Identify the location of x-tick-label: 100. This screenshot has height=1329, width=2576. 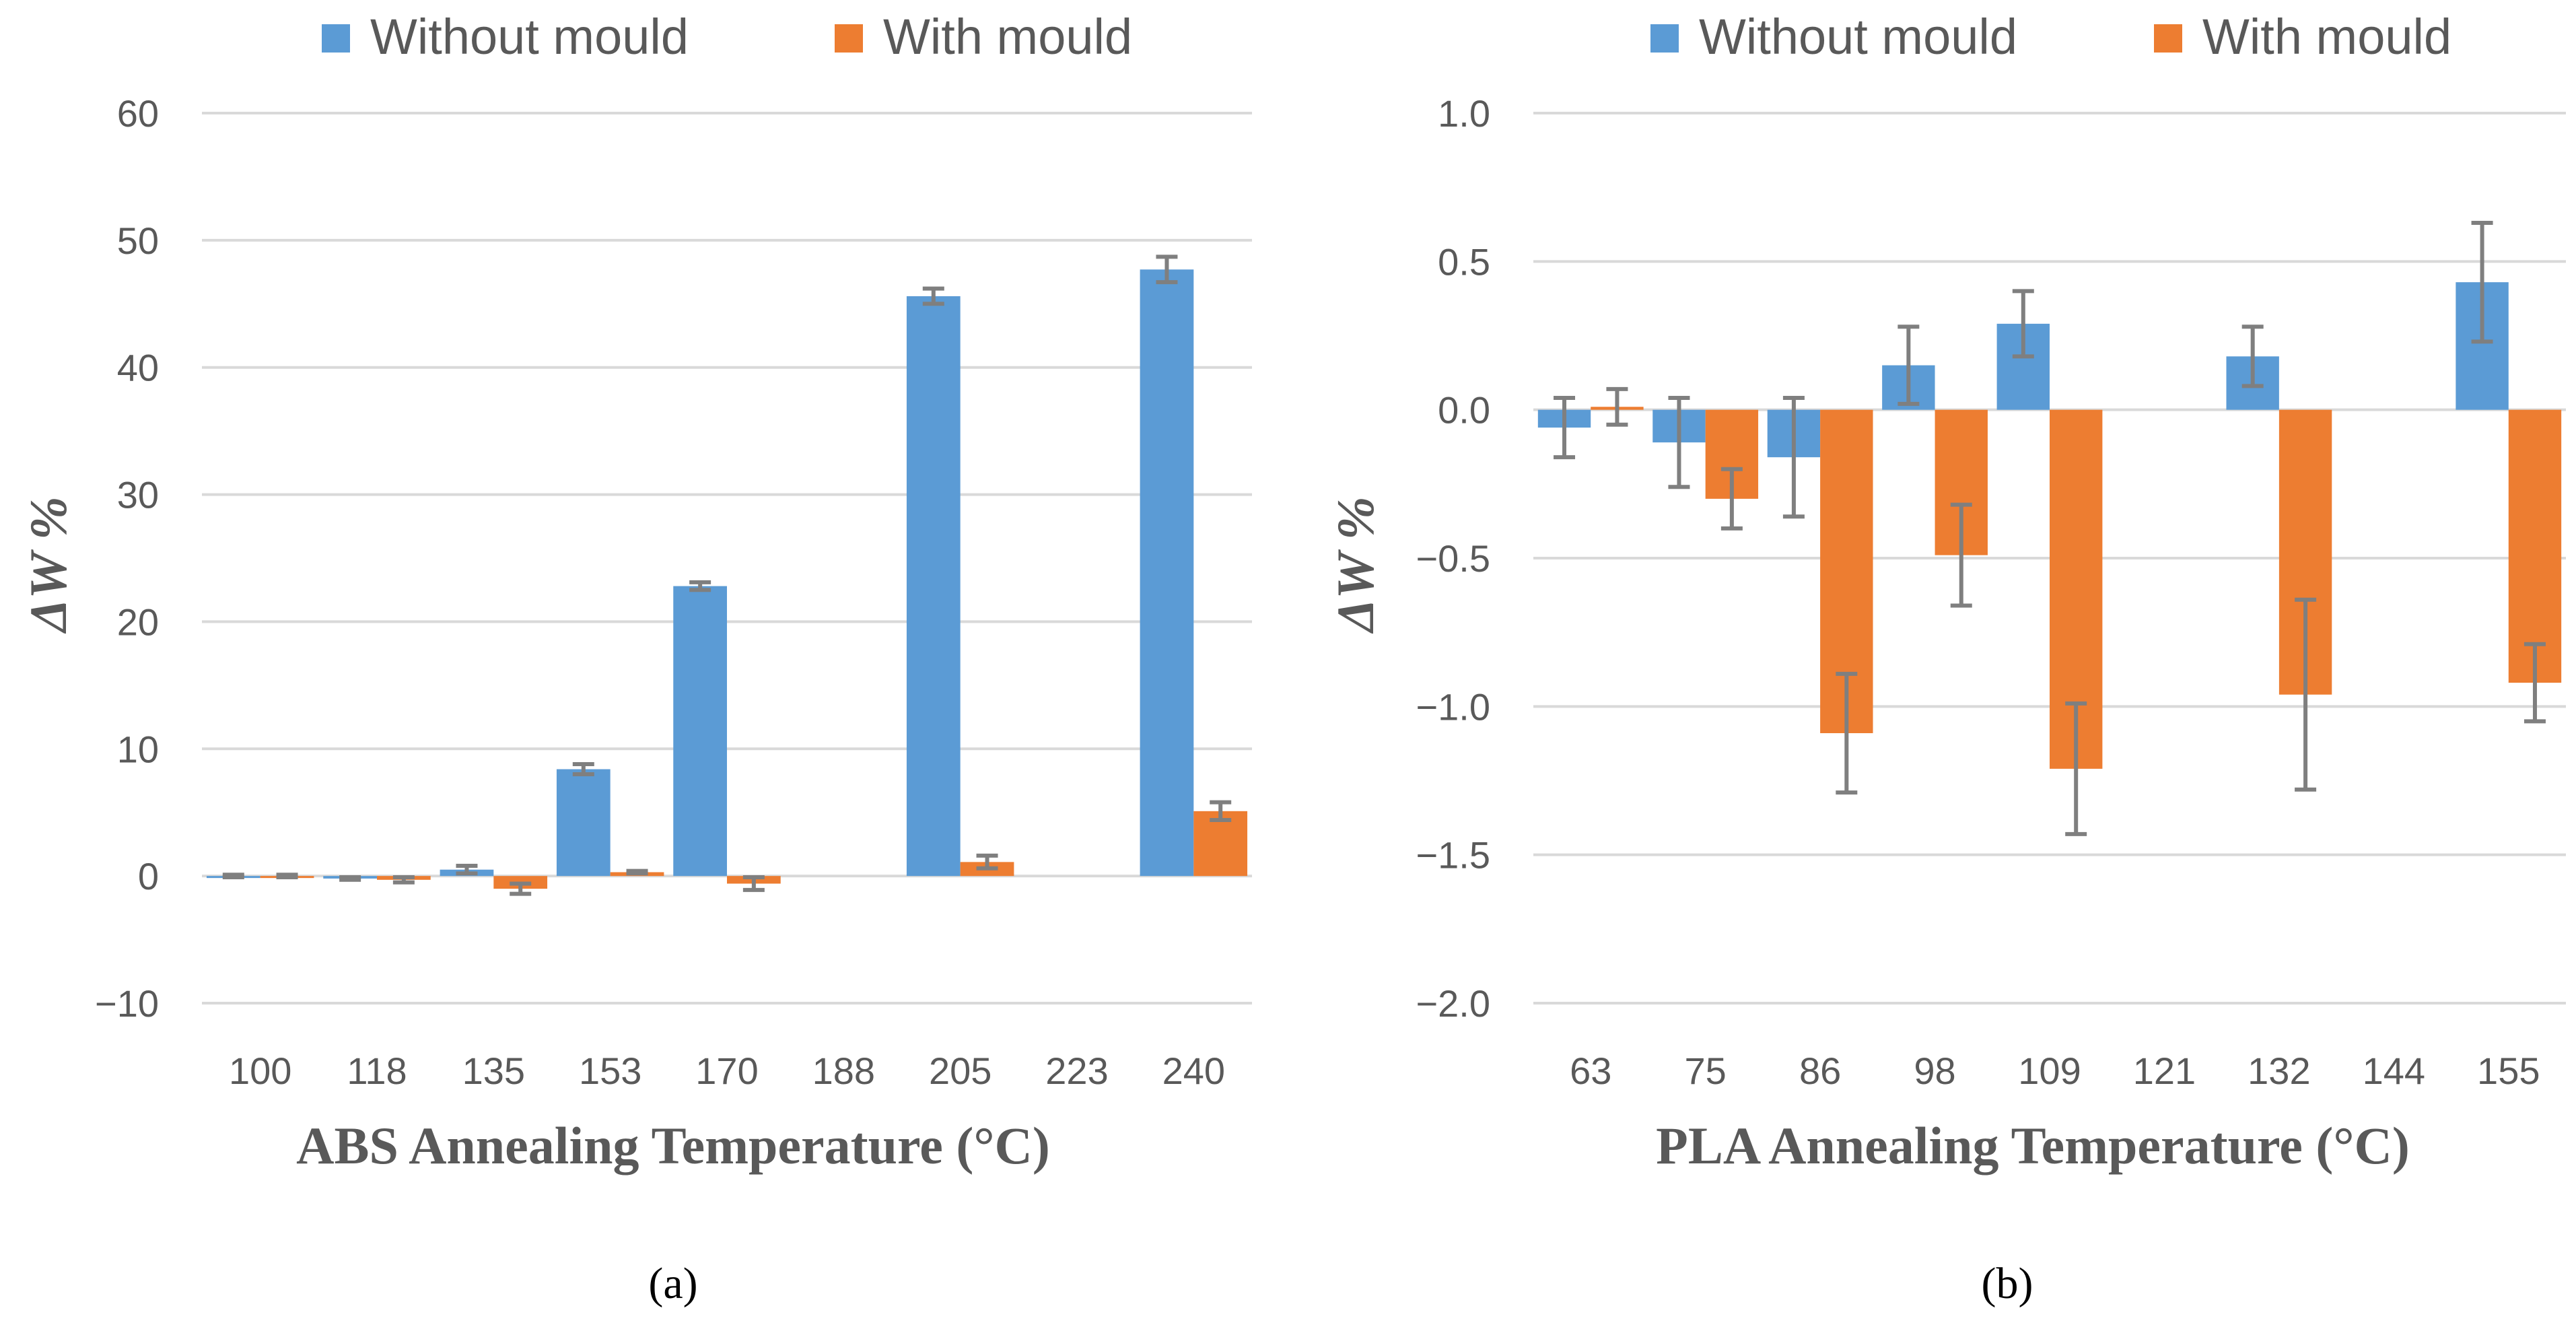
(260, 1071).